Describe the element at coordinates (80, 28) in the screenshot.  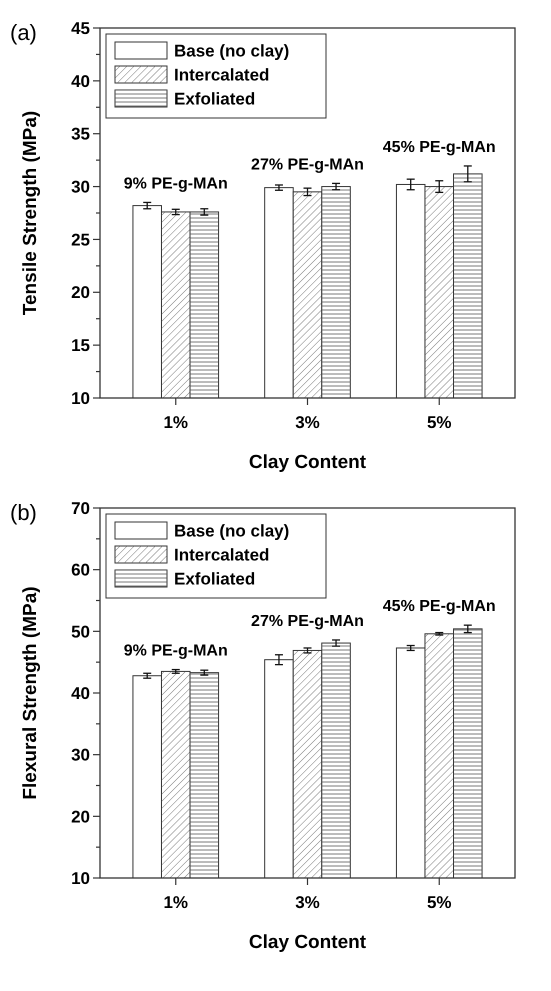
I see `y-tick-label: 45` at that location.